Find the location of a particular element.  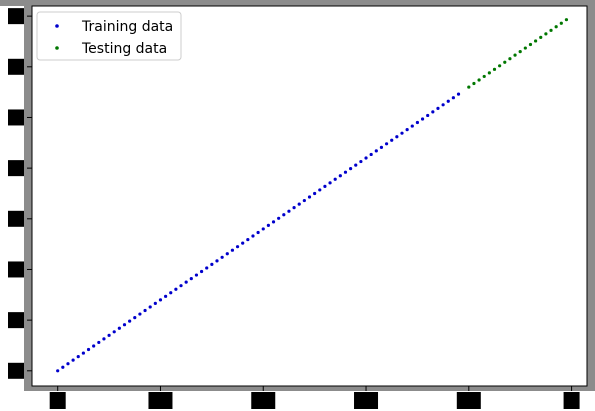

legend-label-testing: Testing data is located at coordinates (124, 49).